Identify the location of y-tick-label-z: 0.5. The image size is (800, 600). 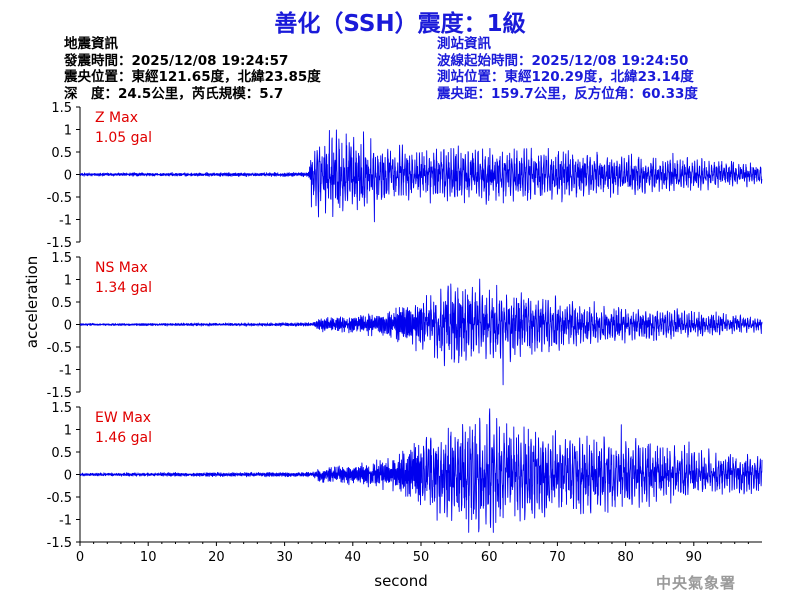
(61, 153).